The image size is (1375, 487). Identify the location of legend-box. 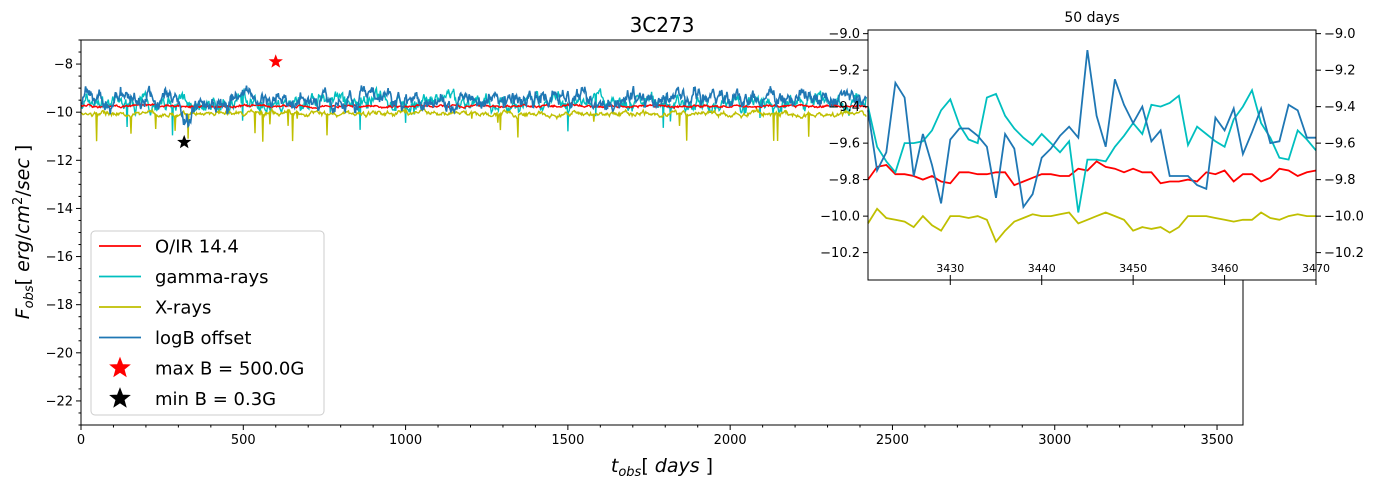
(207, 323).